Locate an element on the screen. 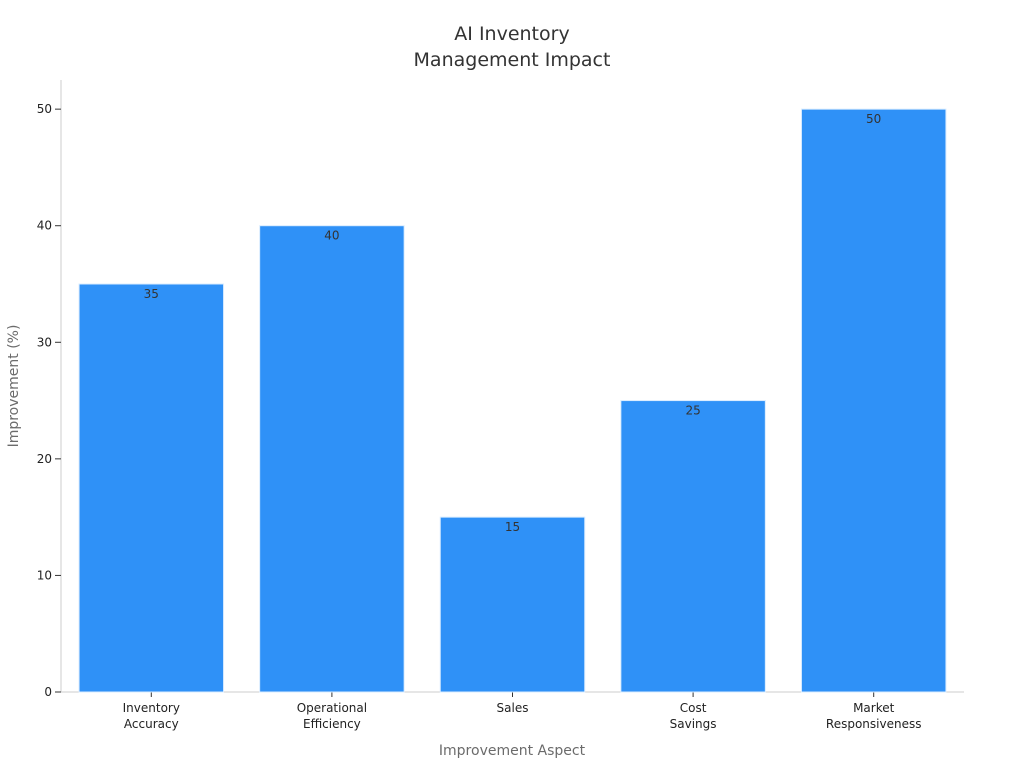 The image size is (1024, 768). chart-title-line-2: Management Impact is located at coordinates (512, 60).